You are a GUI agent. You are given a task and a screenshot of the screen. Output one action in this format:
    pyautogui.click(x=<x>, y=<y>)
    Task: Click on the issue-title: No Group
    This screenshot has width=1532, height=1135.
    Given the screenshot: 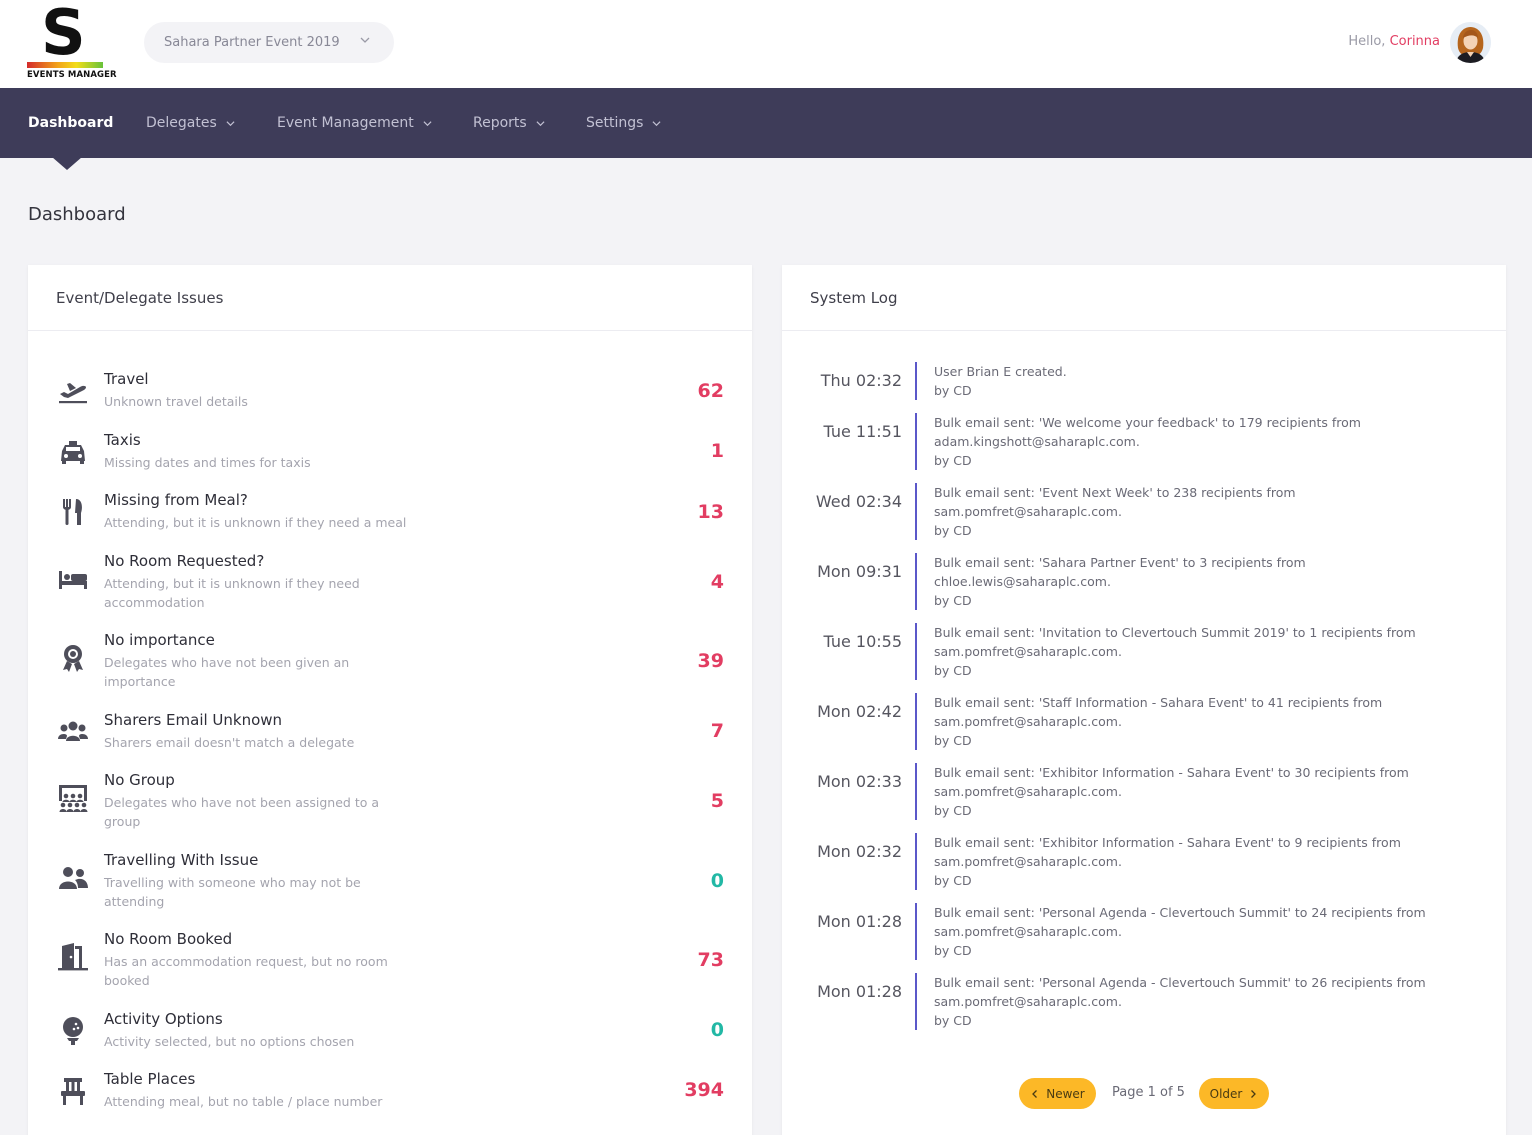 What is the action you would take?
    pyautogui.click(x=139, y=780)
    